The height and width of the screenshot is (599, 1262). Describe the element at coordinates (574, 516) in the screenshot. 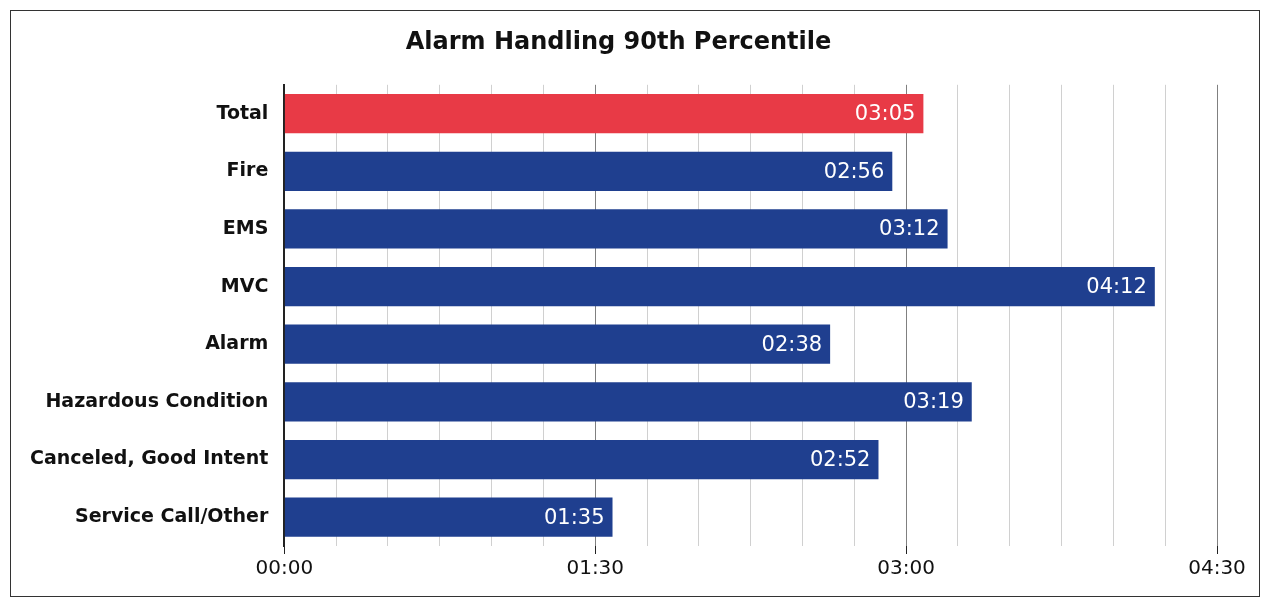

I see `data-label: 01:35` at that location.